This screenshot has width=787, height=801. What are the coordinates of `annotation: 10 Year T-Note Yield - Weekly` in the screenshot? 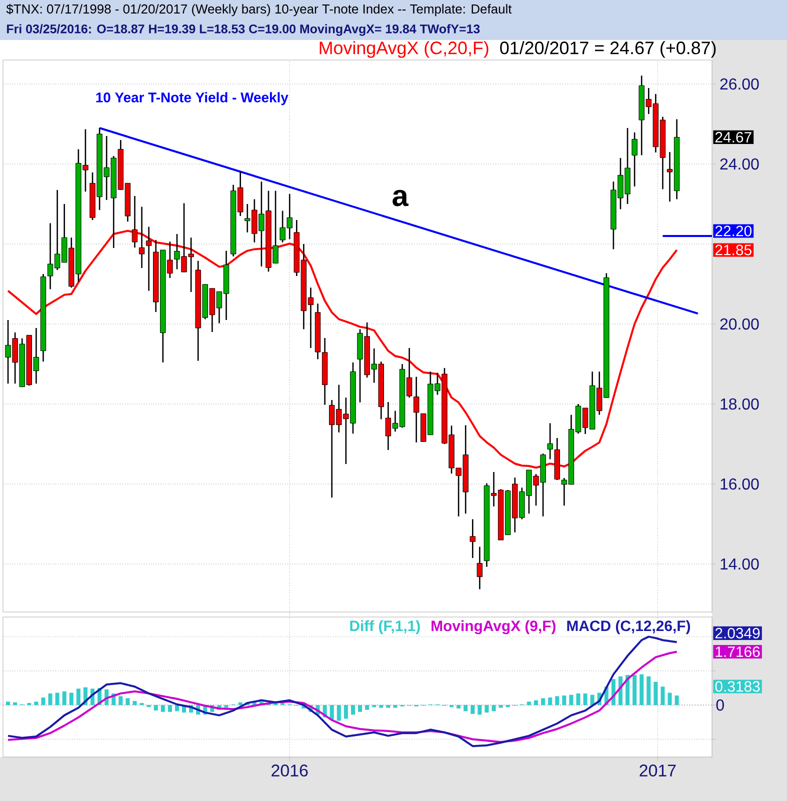 It's located at (192, 99).